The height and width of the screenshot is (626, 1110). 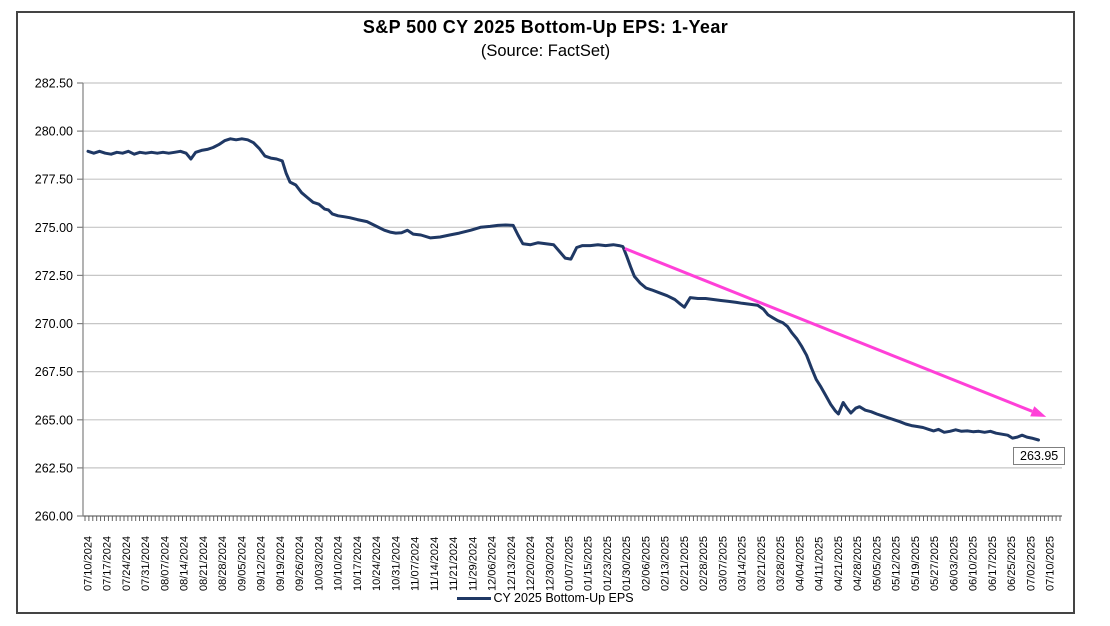 What do you see at coordinates (781, 563) in the screenshot?
I see `x-axis-label: 03/28/2025` at bounding box center [781, 563].